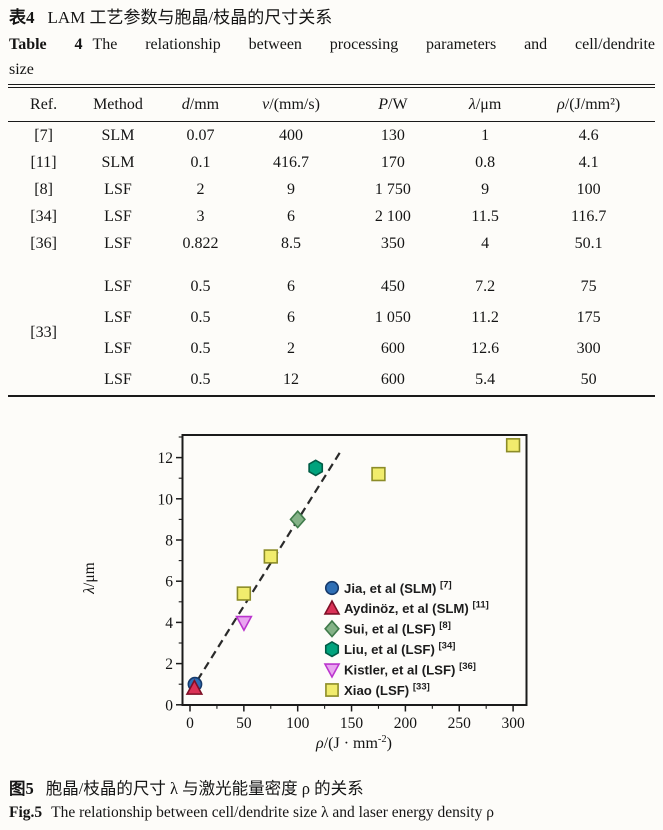 This screenshot has height=830, width=663. What do you see at coordinates (291, 162) in the screenshot?
I see `table-cell: 416.7` at bounding box center [291, 162].